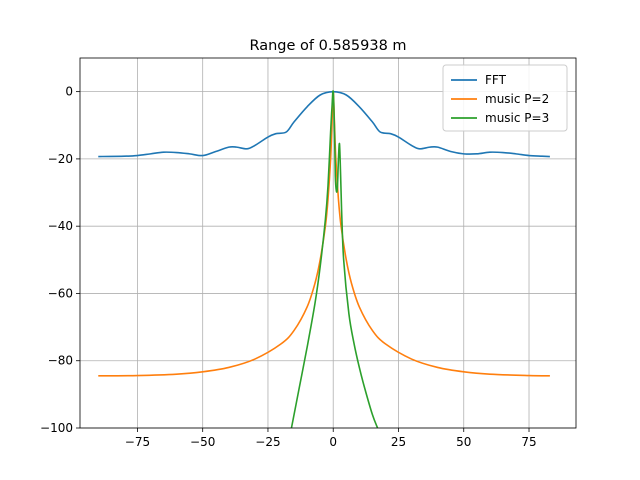 The height and width of the screenshot is (480, 640). I want to click on y-tick-label: −20, so click(60, 159).